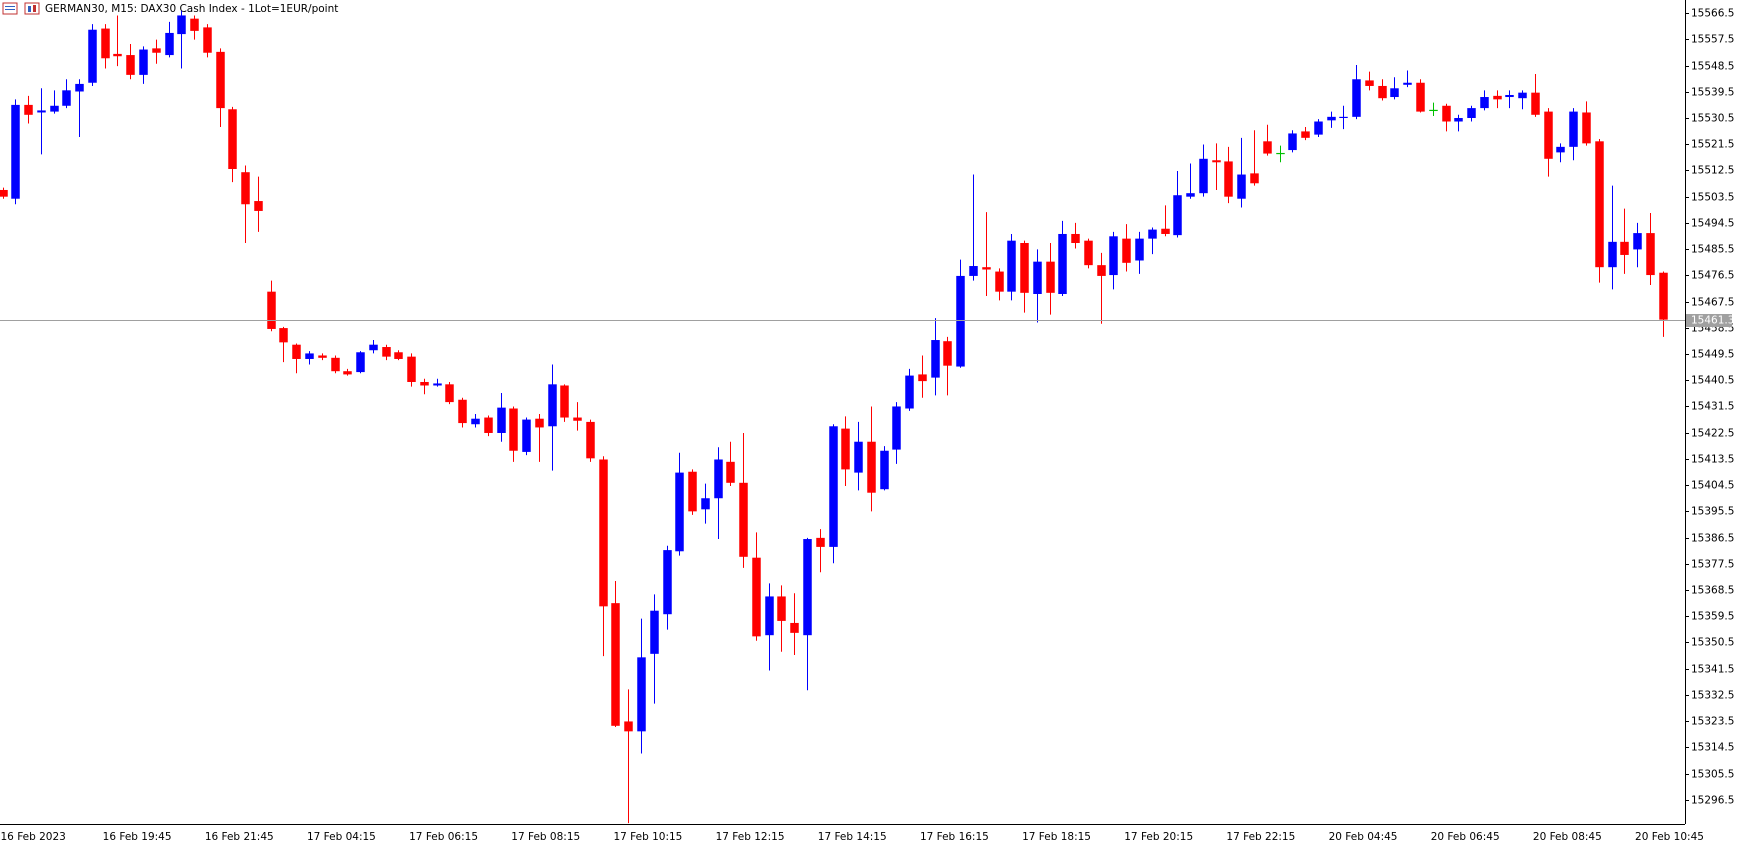 The image size is (1738, 848). I want to click on x-tick-label: 17 Feb 04:15, so click(341, 837).